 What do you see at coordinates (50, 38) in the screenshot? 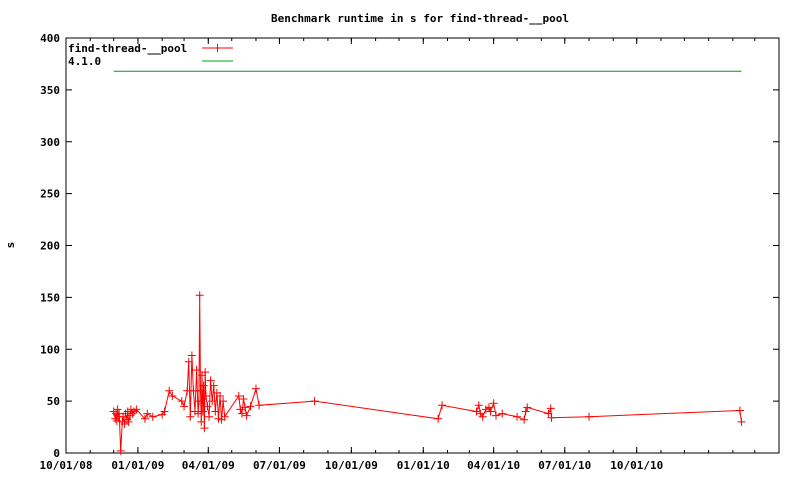
I see `y-tick-label: 400` at bounding box center [50, 38].